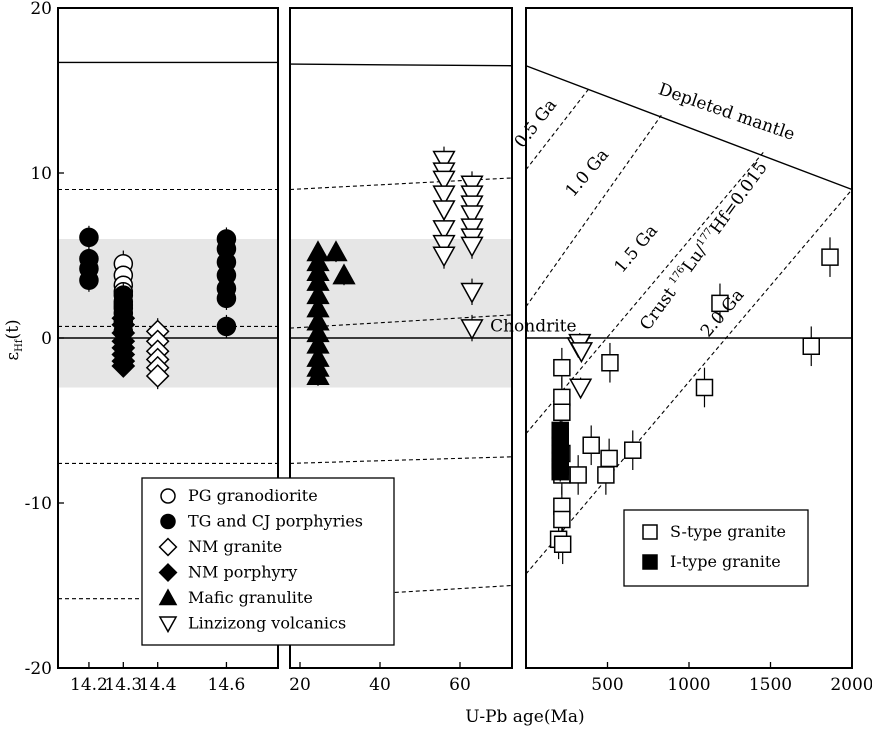 This screenshot has height=729, width=872. What do you see at coordinates (235, 546) in the screenshot?
I see `legend-label: NM granite` at bounding box center [235, 546].